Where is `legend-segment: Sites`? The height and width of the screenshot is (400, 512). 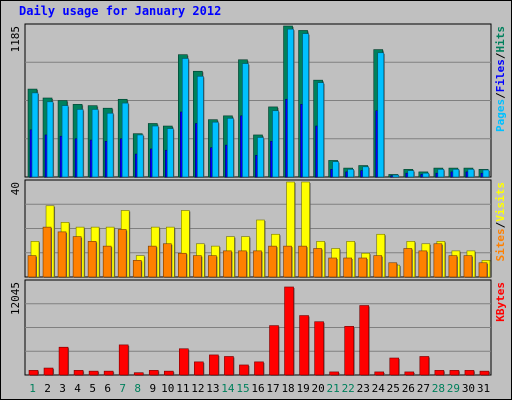 legend-segment: Sites is located at coordinates (500, 244).